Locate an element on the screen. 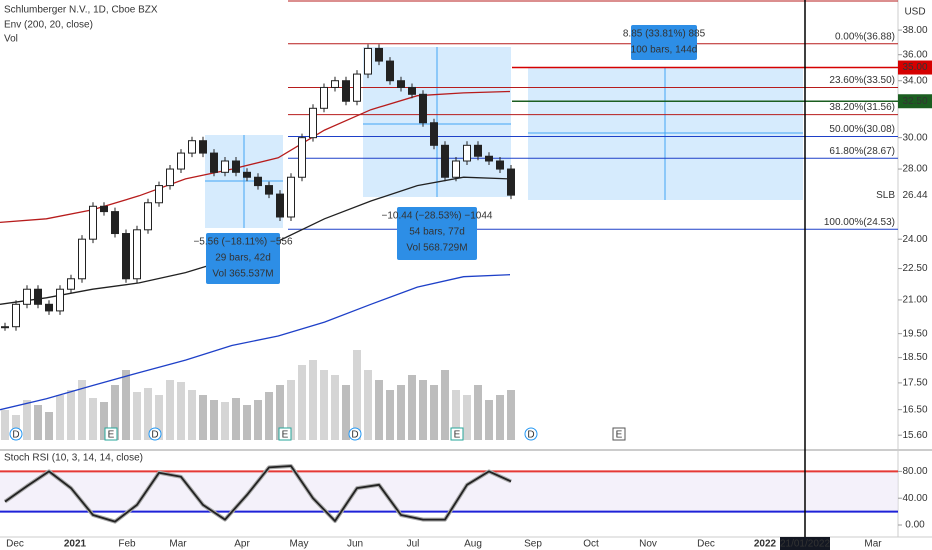  fib-label: 61.80%(28.67) is located at coordinates (862, 151).